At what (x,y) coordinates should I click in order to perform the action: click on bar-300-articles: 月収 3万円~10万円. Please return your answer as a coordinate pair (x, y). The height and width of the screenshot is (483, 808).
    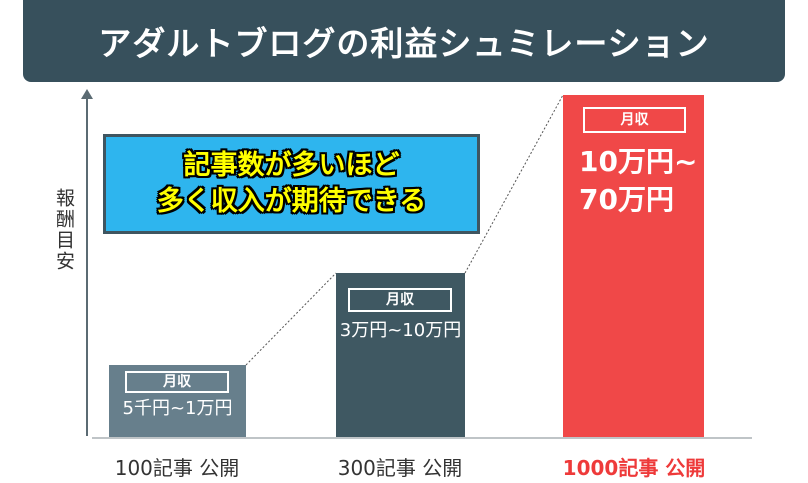
    Looking at the image, I should click on (400, 355).